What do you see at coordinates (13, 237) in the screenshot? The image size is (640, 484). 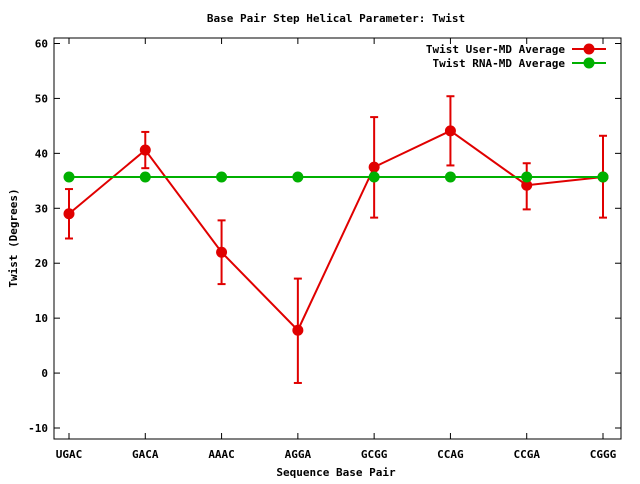 I see `y-axis-label: Twist (Degrees)` at bounding box center [13, 237].